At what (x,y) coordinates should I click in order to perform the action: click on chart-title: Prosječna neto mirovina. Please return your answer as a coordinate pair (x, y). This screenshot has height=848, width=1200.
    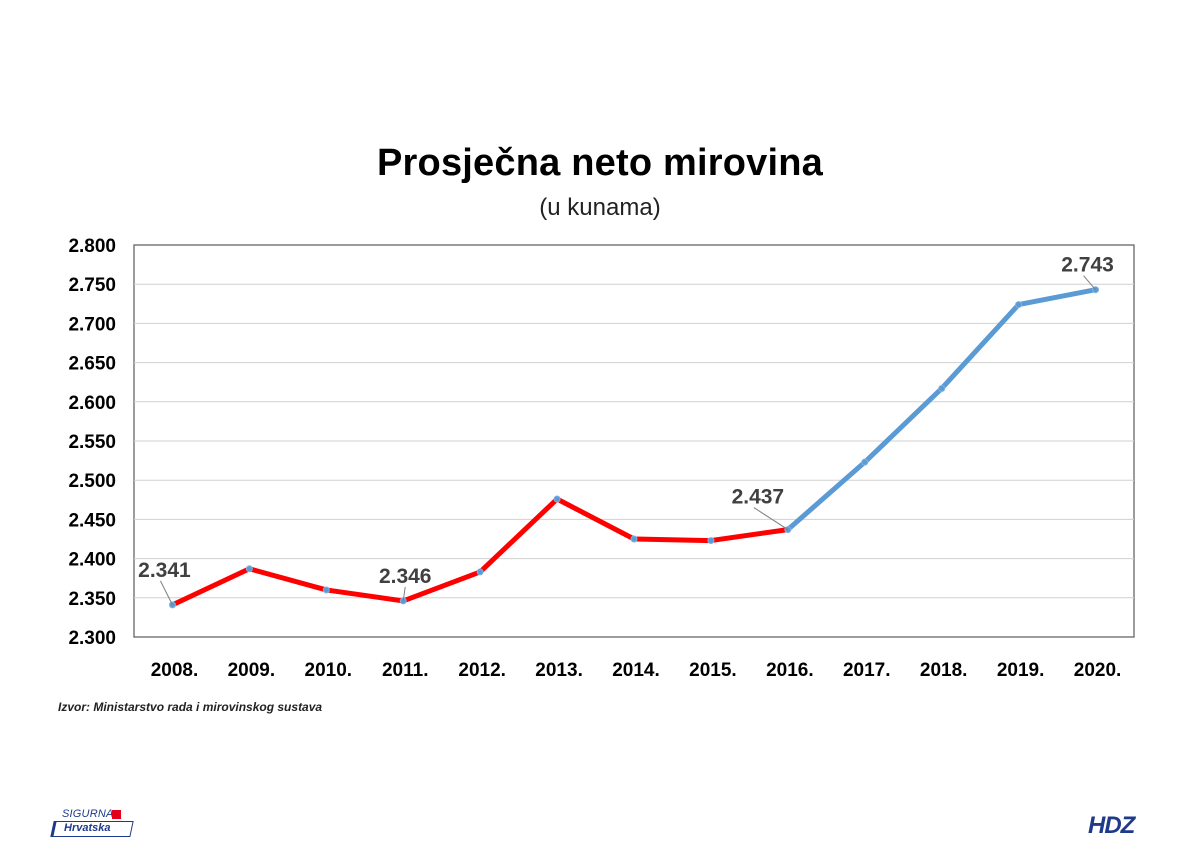
    Looking at the image, I should click on (600, 163).